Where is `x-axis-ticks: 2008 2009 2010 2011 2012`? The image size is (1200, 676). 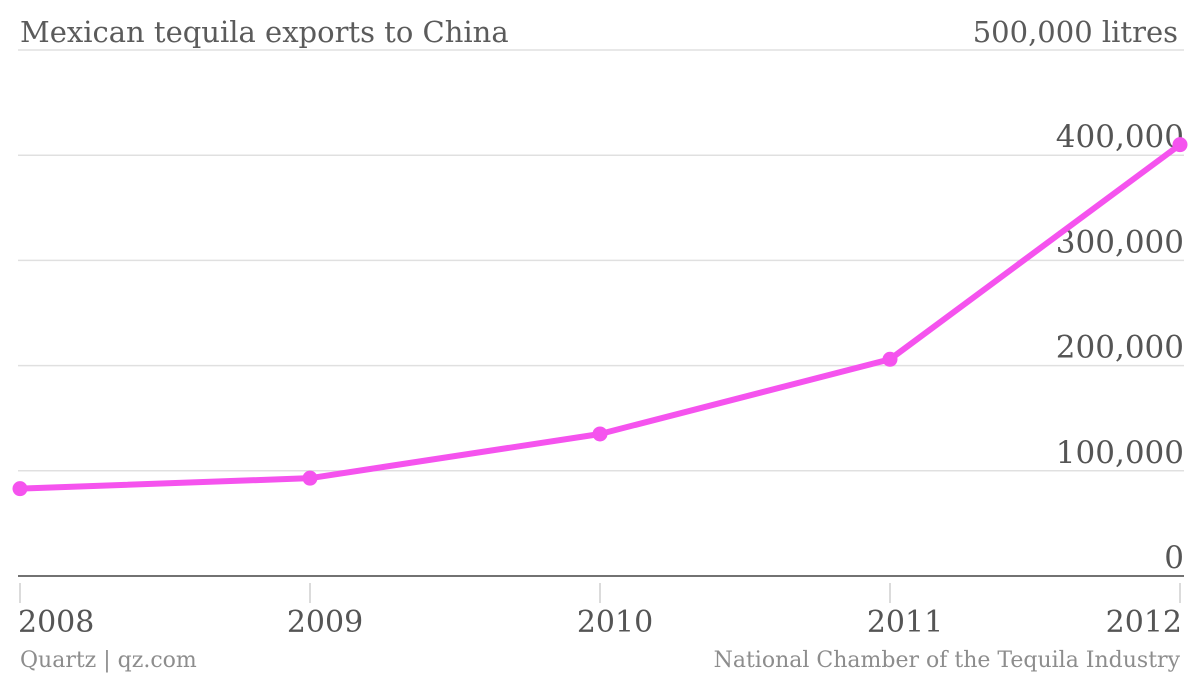
x-axis-ticks: 2008 2009 2010 2011 2012 is located at coordinates (600, 611).